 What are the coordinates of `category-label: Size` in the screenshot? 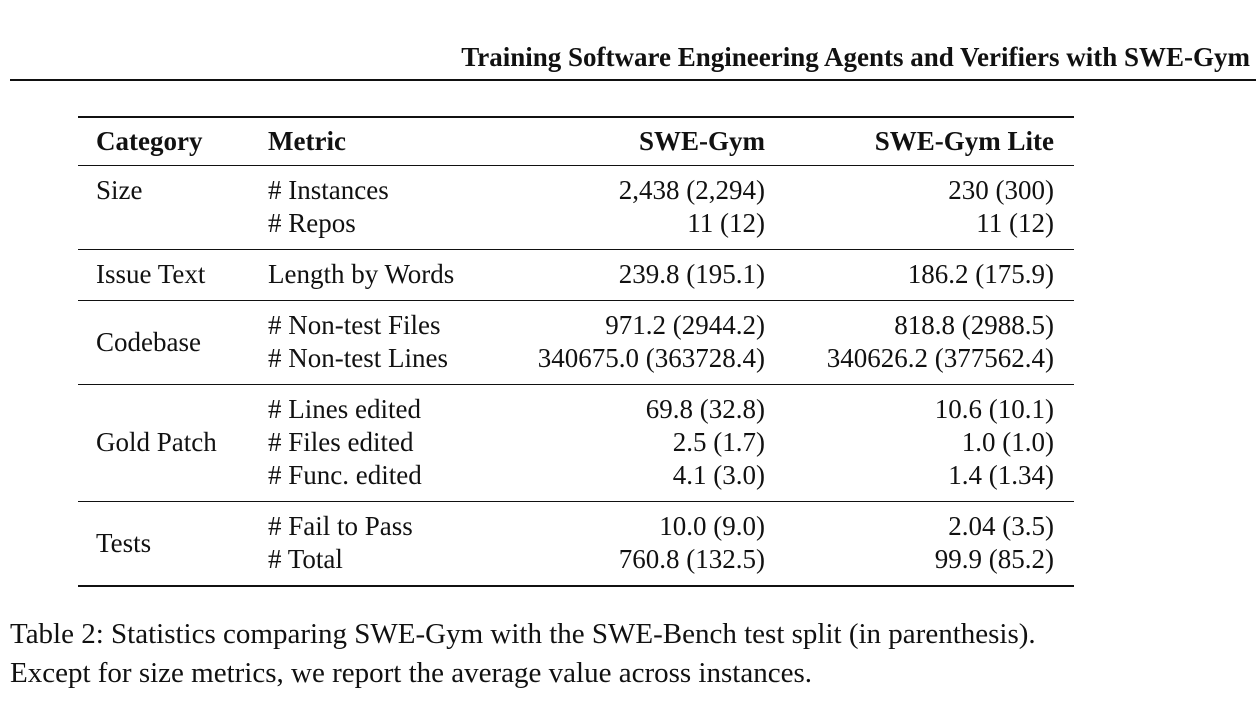 It's located at (119, 190).